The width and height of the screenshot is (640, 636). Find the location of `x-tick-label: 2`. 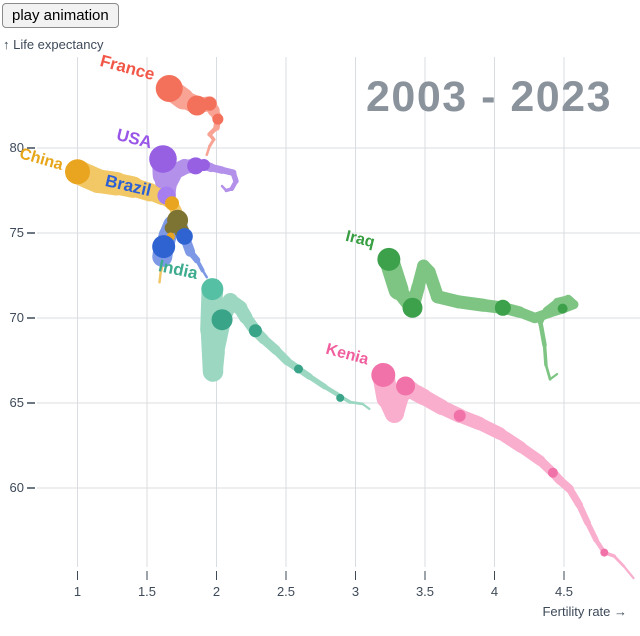

x-tick-label: 2 is located at coordinates (216, 591).